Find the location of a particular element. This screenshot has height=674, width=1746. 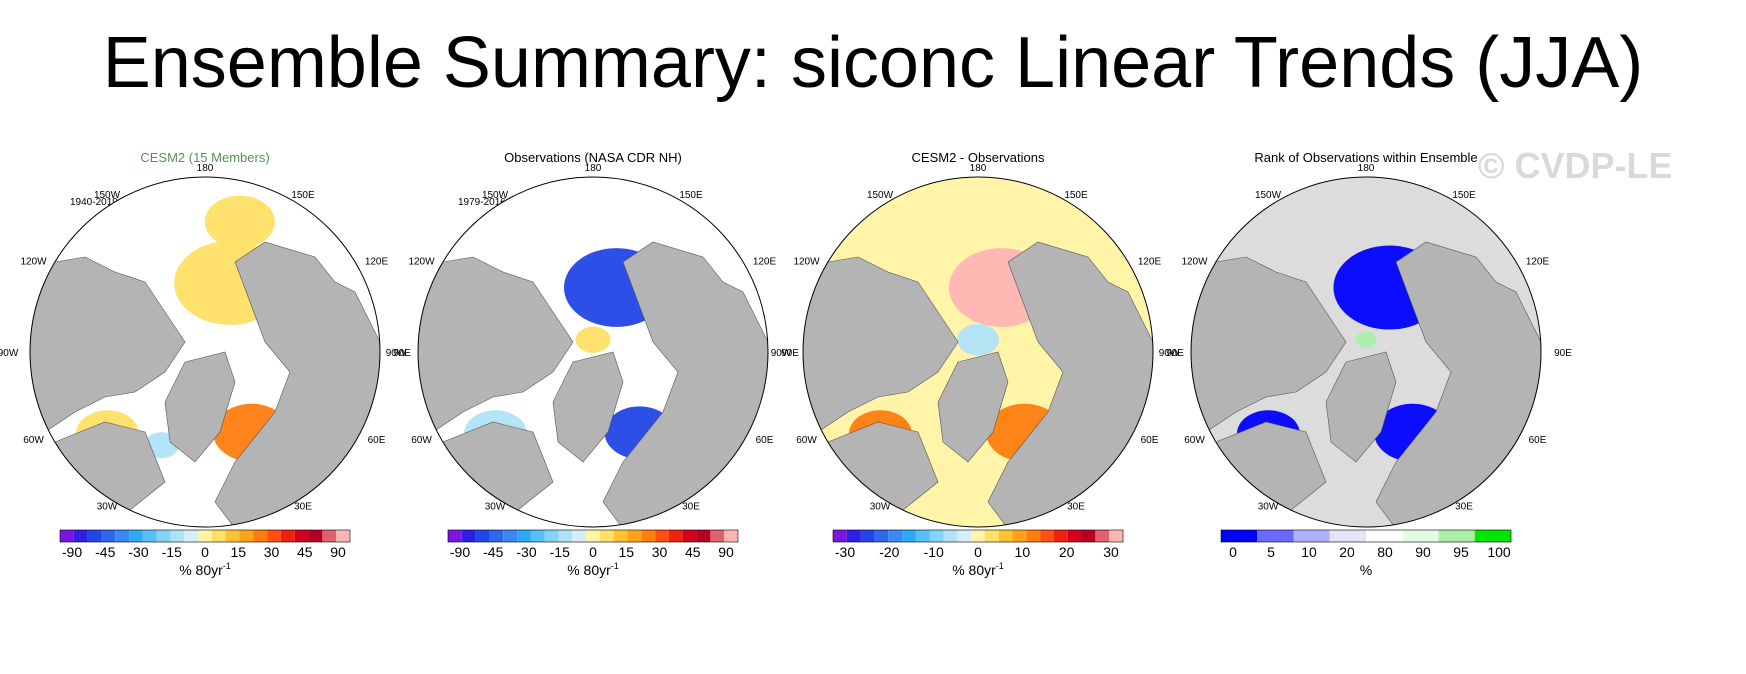

colorbar-tick-label: -30 is located at coordinates (845, 552).